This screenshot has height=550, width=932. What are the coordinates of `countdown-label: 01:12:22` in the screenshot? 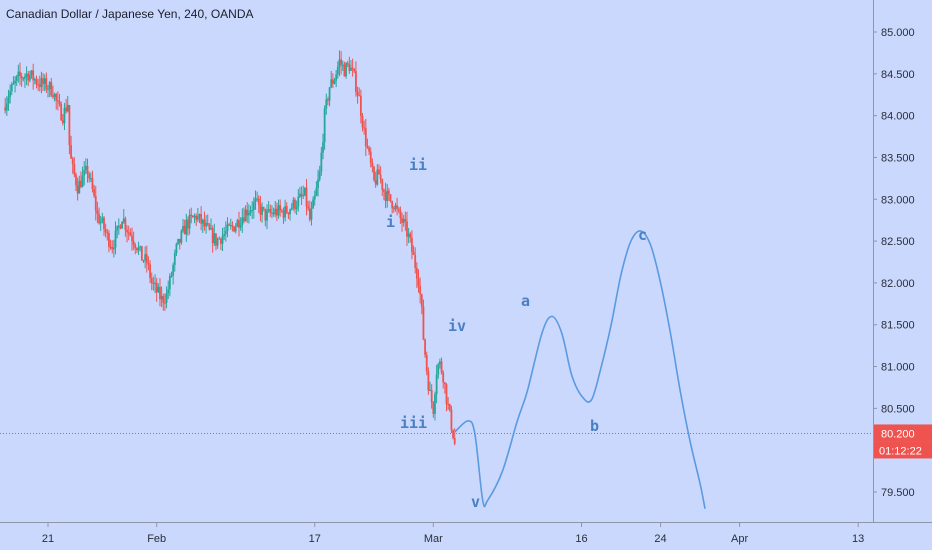 It's located at (900, 451).